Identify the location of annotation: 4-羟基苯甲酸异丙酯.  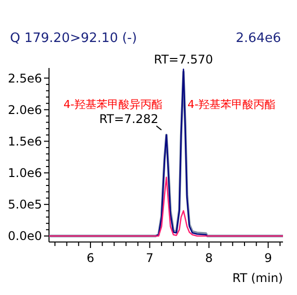
(112, 104).